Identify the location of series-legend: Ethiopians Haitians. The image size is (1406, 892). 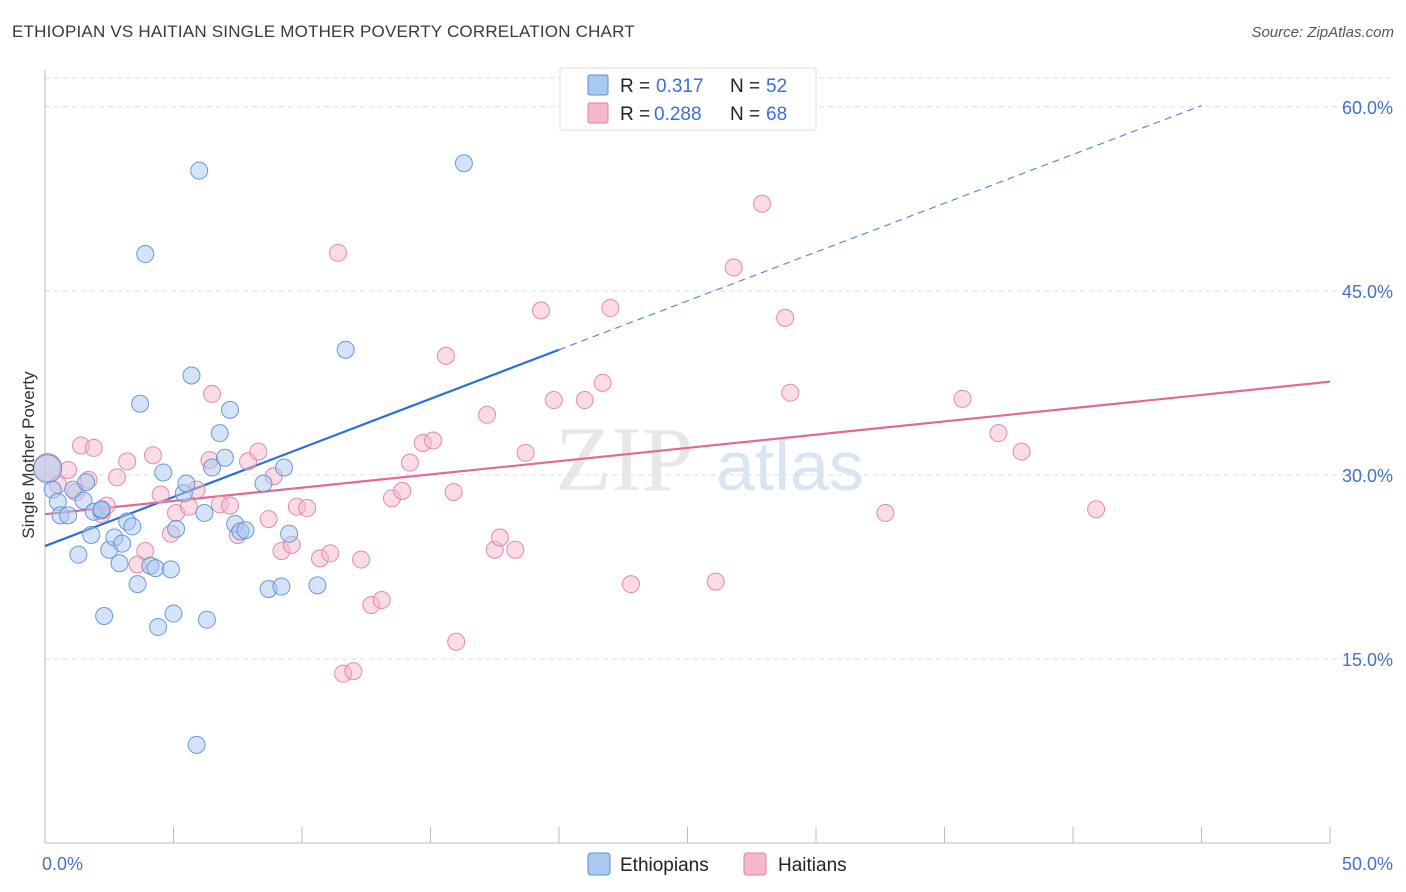
(717, 864).